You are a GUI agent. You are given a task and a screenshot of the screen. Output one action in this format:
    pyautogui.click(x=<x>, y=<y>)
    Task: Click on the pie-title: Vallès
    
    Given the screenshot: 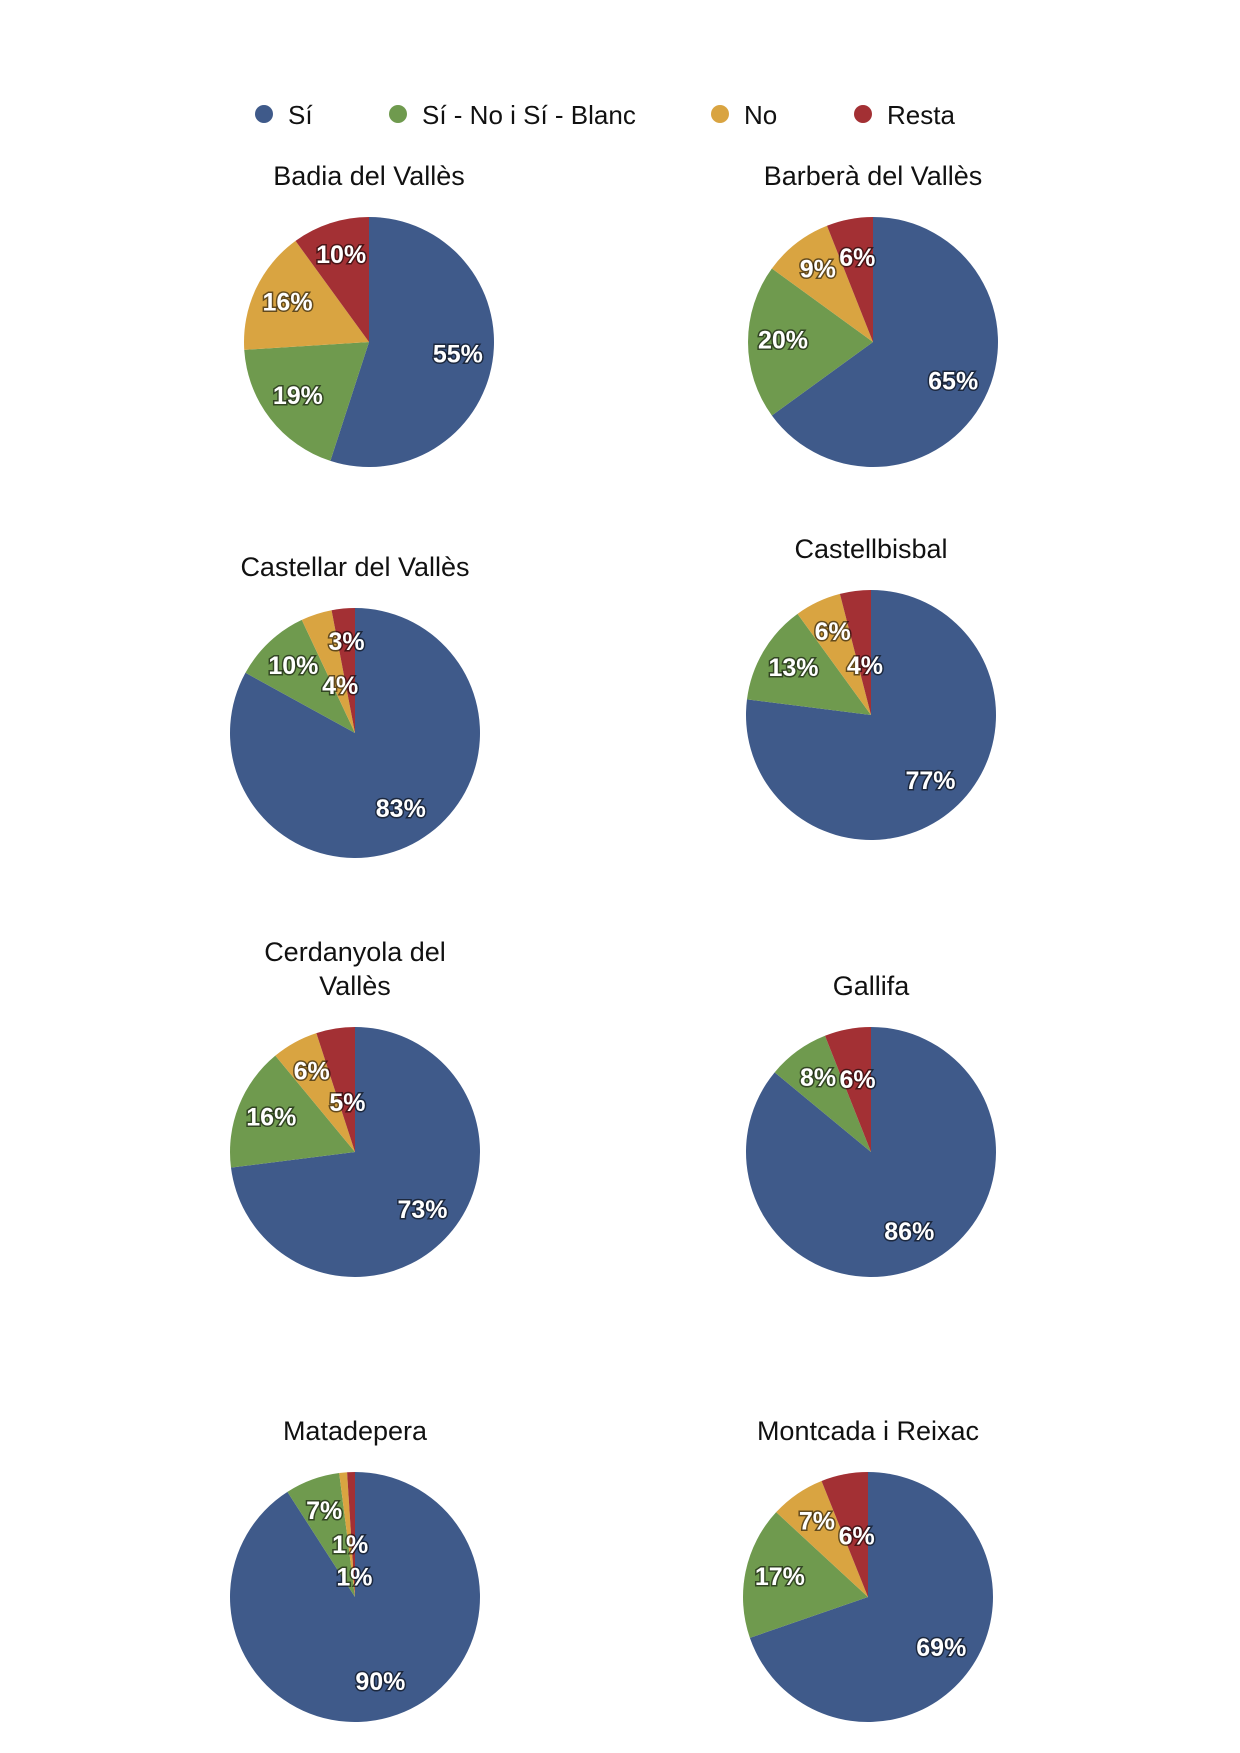 What is the action you would take?
    pyautogui.click(x=355, y=986)
    